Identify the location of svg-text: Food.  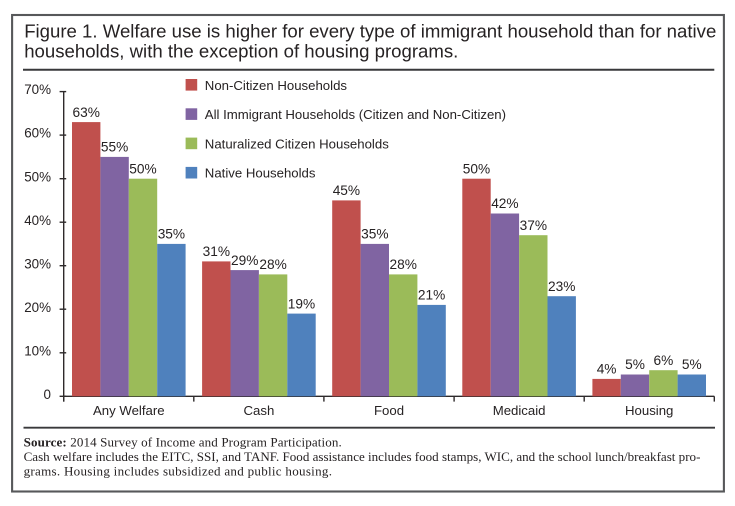
(389, 410).